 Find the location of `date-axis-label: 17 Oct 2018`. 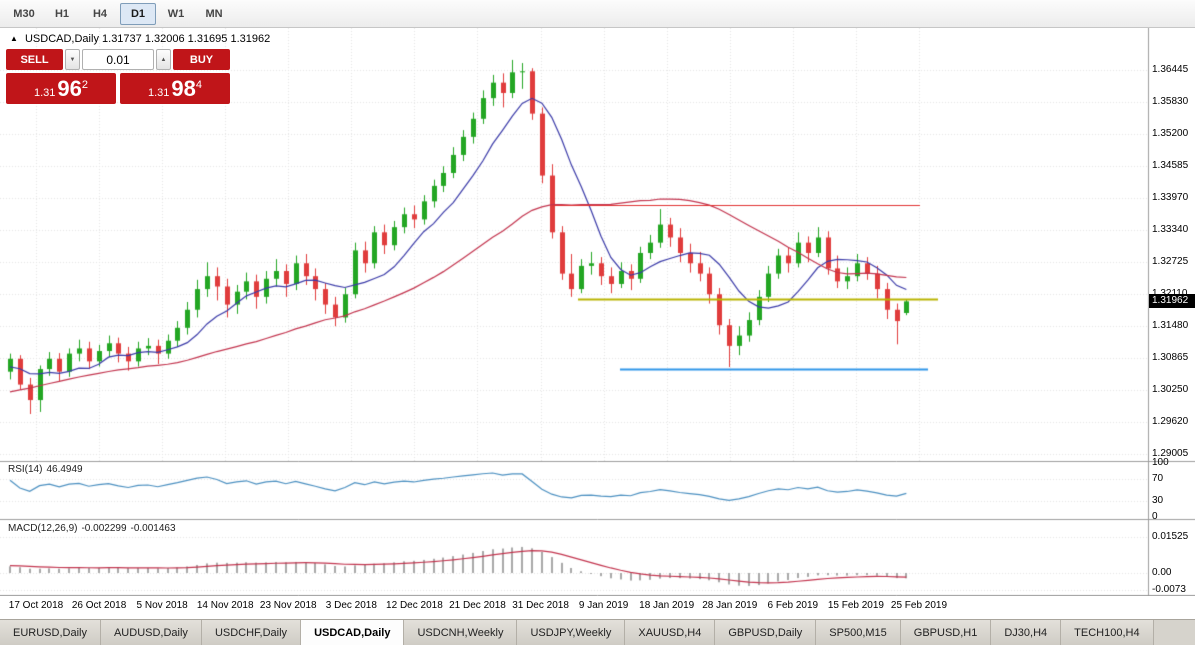

date-axis-label: 17 Oct 2018 is located at coordinates (36, 605).